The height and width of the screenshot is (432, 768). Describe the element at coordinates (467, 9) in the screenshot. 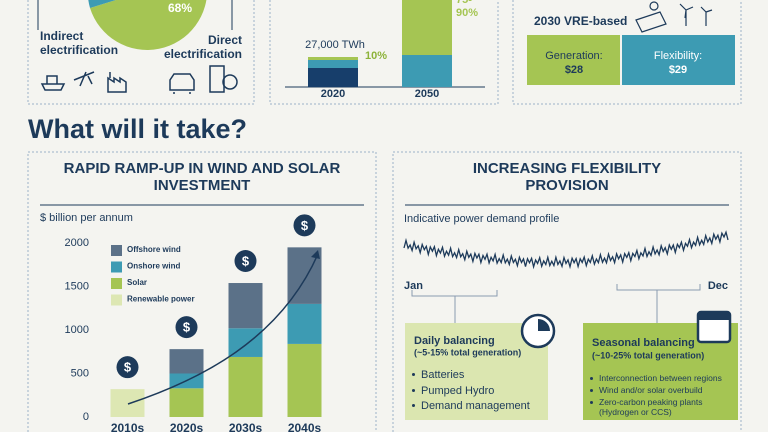

I see `bar-label: 75-90%` at that location.